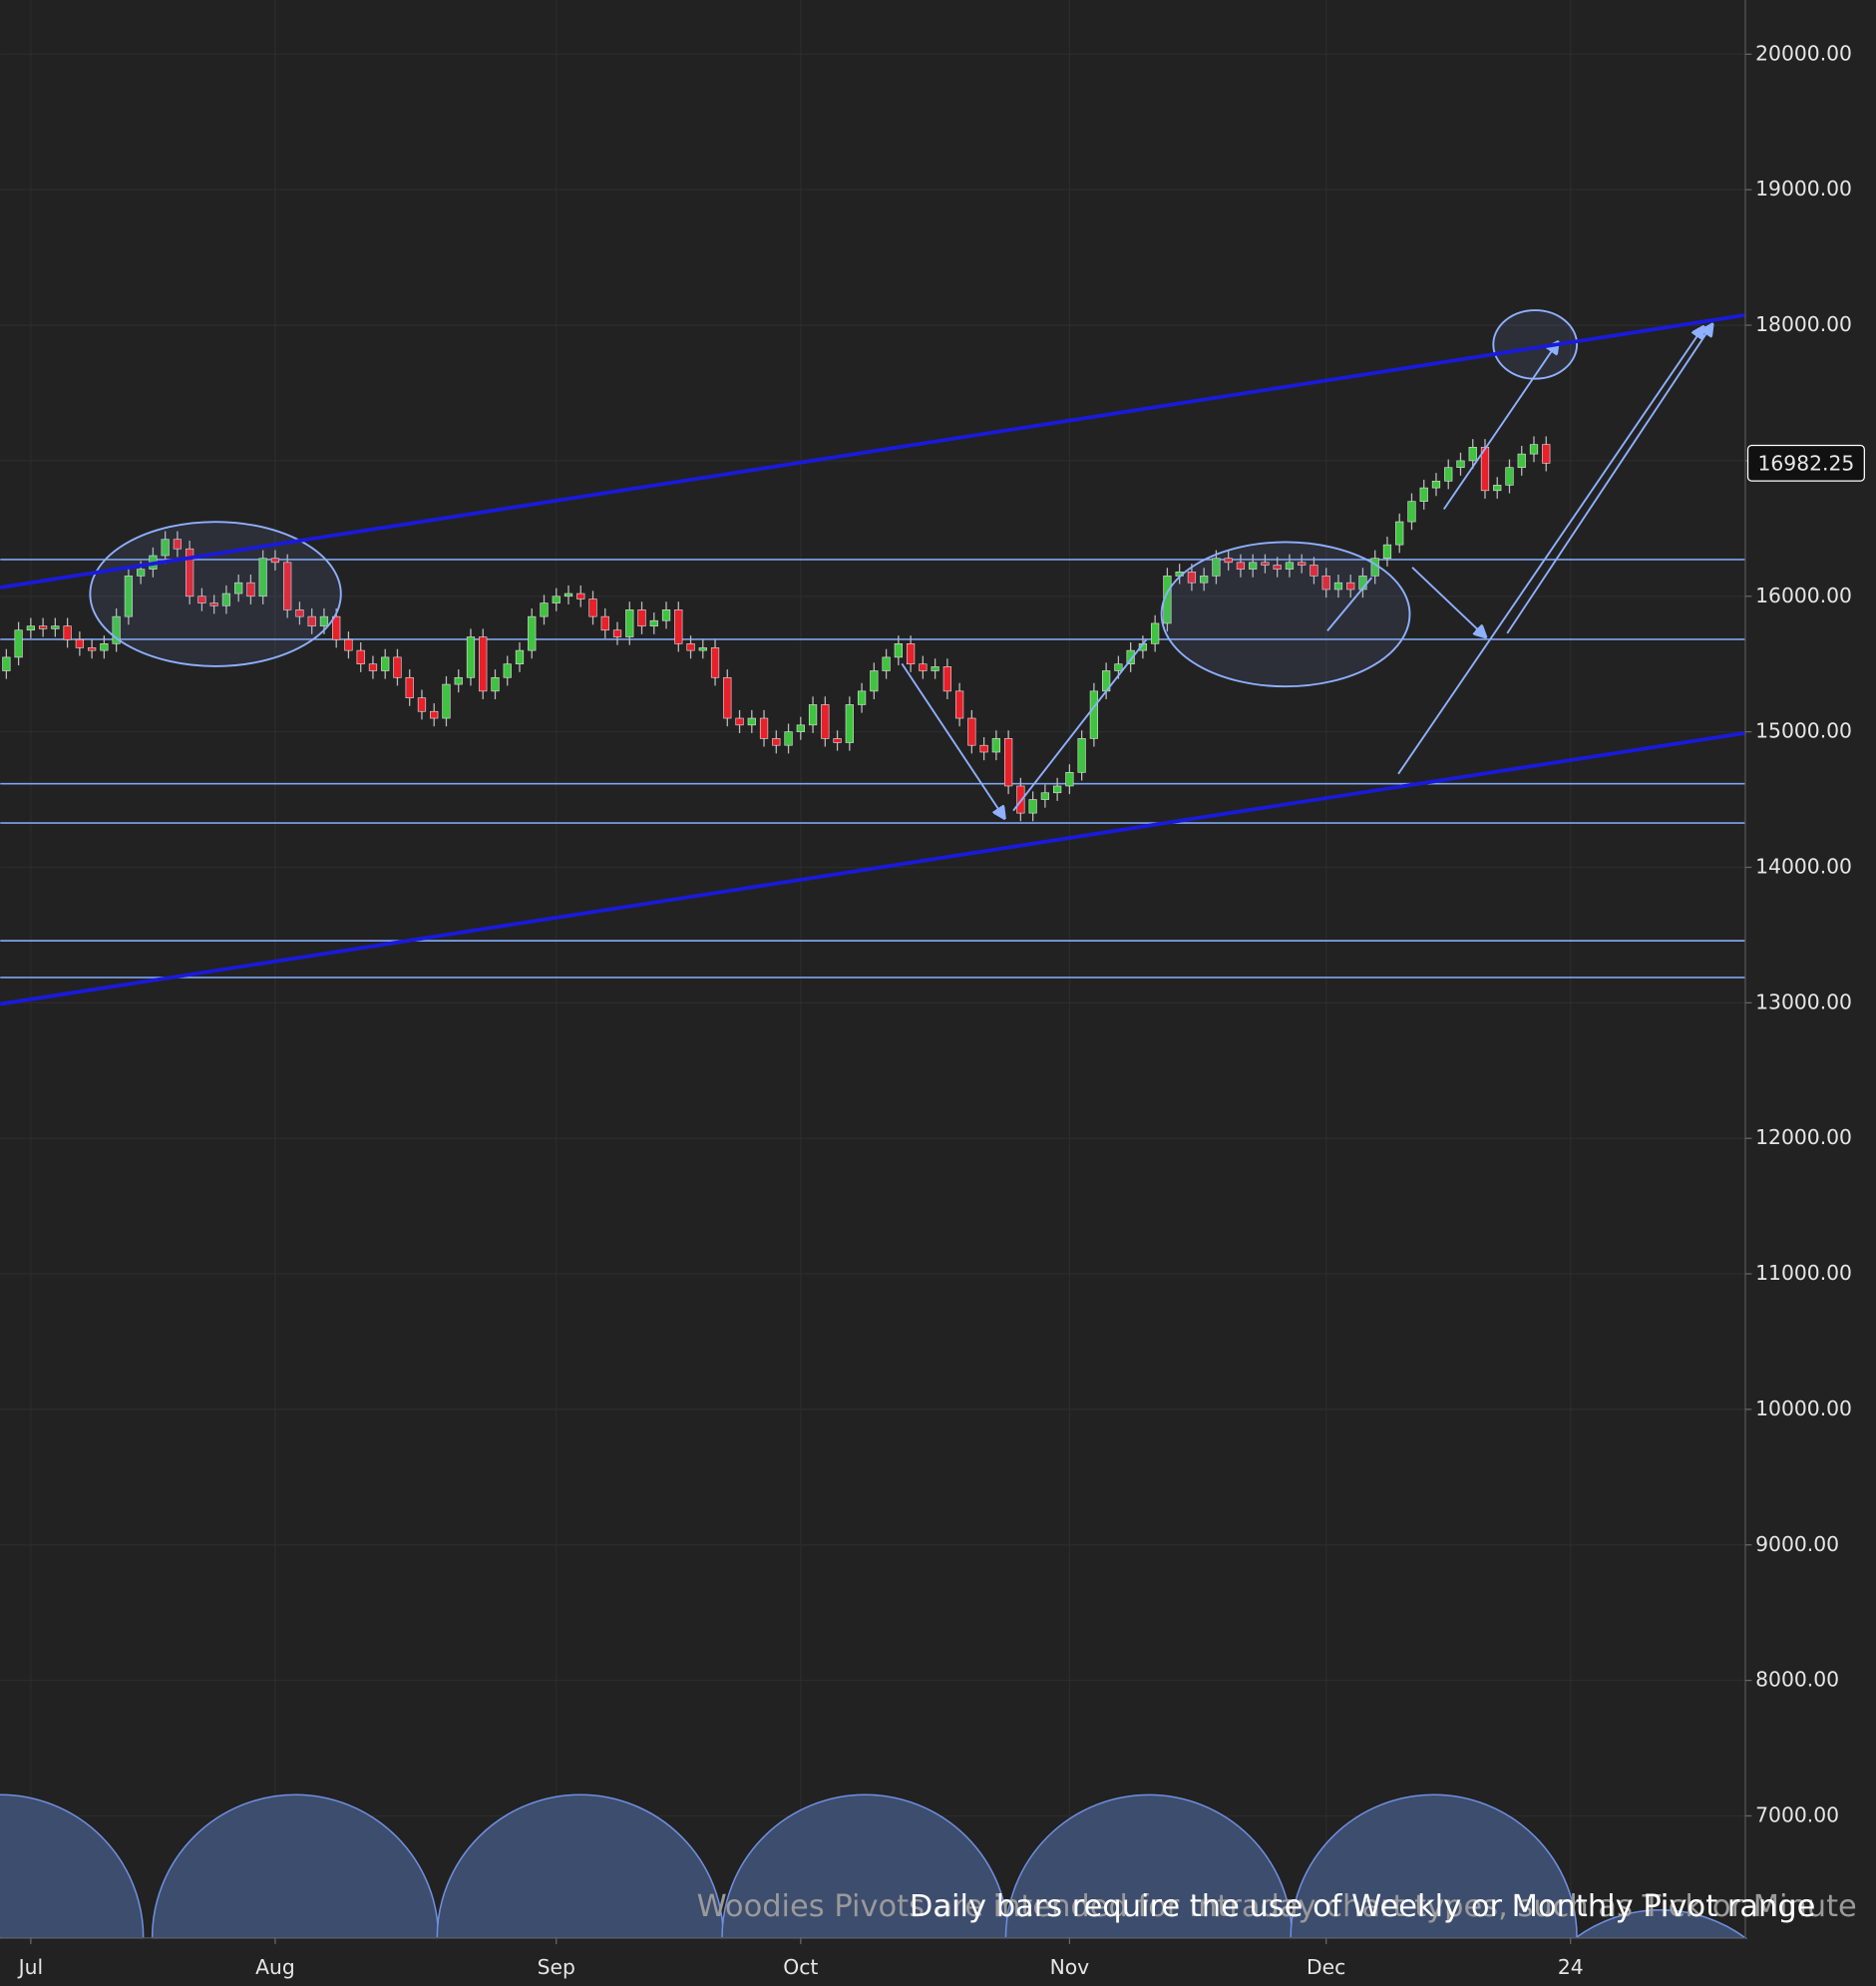 The height and width of the screenshot is (1986, 1876). Describe the element at coordinates (1797, 1814) in the screenshot. I see `y-tick-label: 7000.00` at that location.